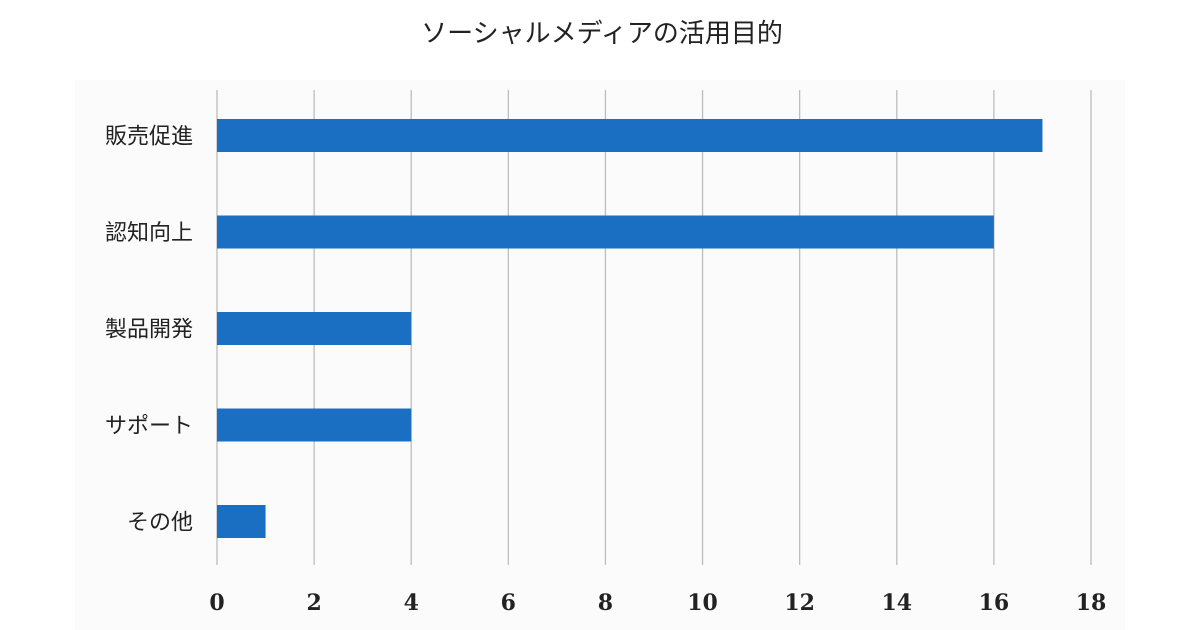  What do you see at coordinates (799, 603) in the screenshot?
I see `x-tick-label: 12` at bounding box center [799, 603].